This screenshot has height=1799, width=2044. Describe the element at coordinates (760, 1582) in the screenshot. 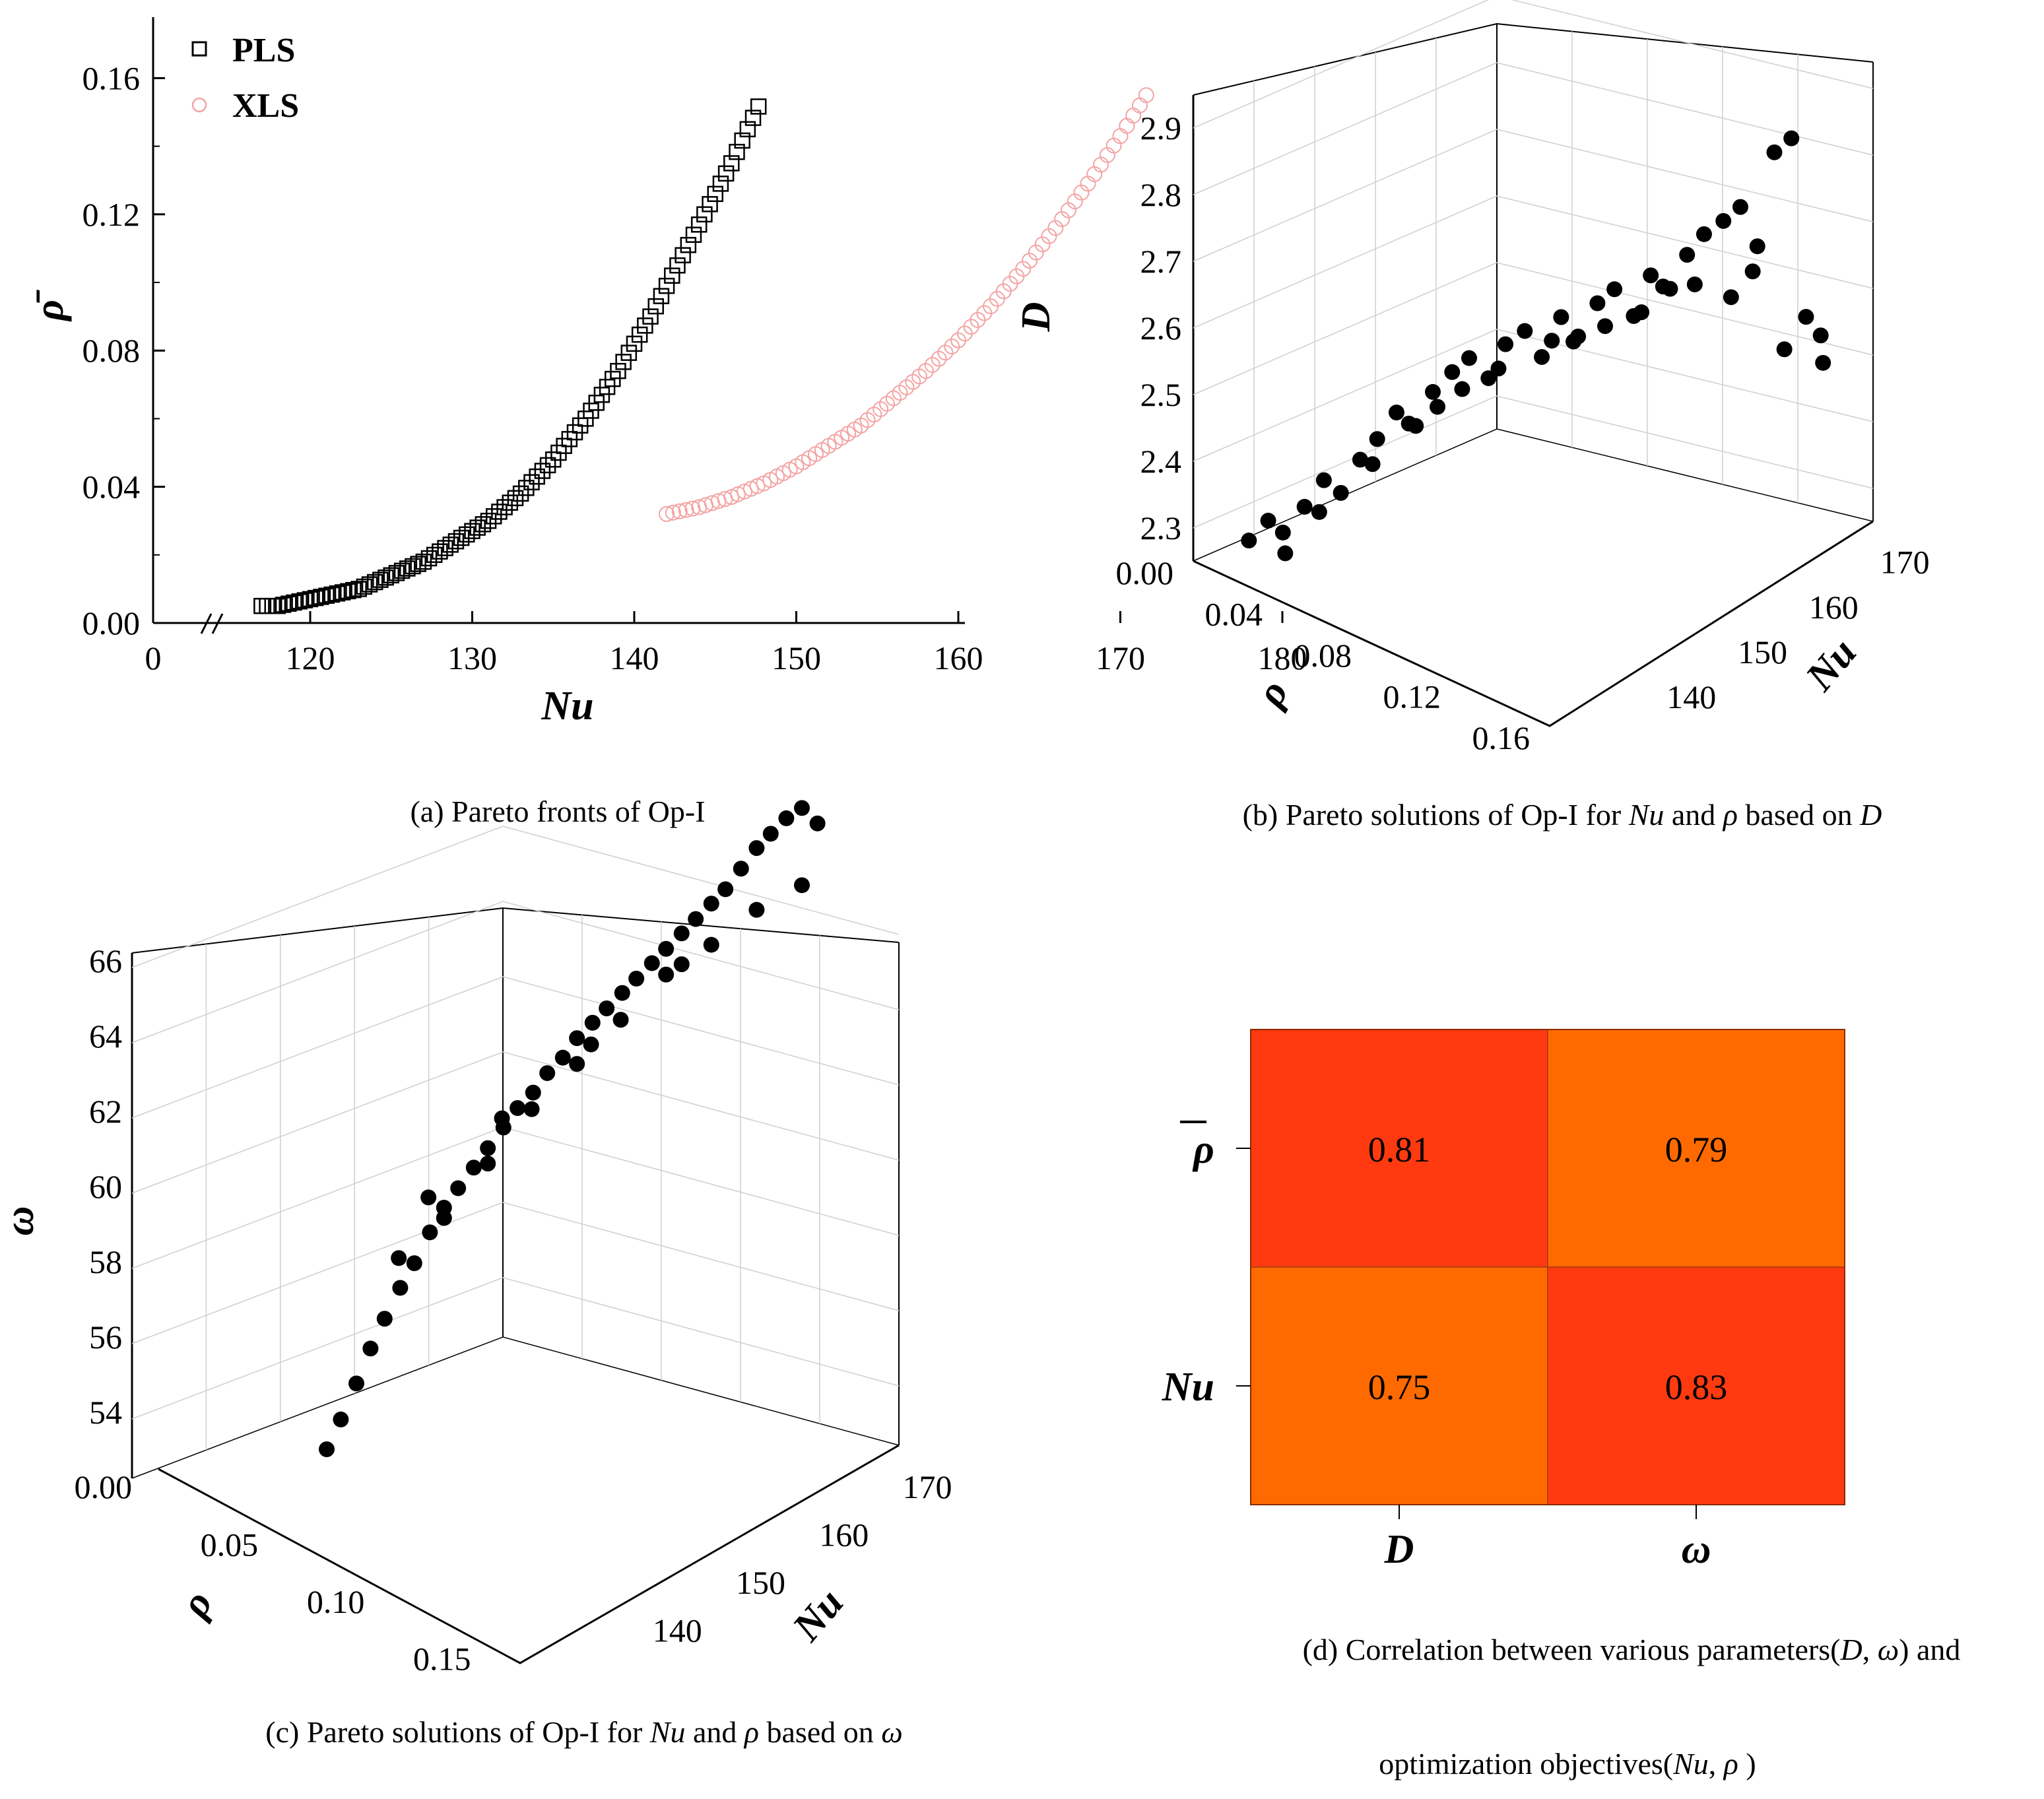

I see `panel-c-y-tick-label: 150` at that location.